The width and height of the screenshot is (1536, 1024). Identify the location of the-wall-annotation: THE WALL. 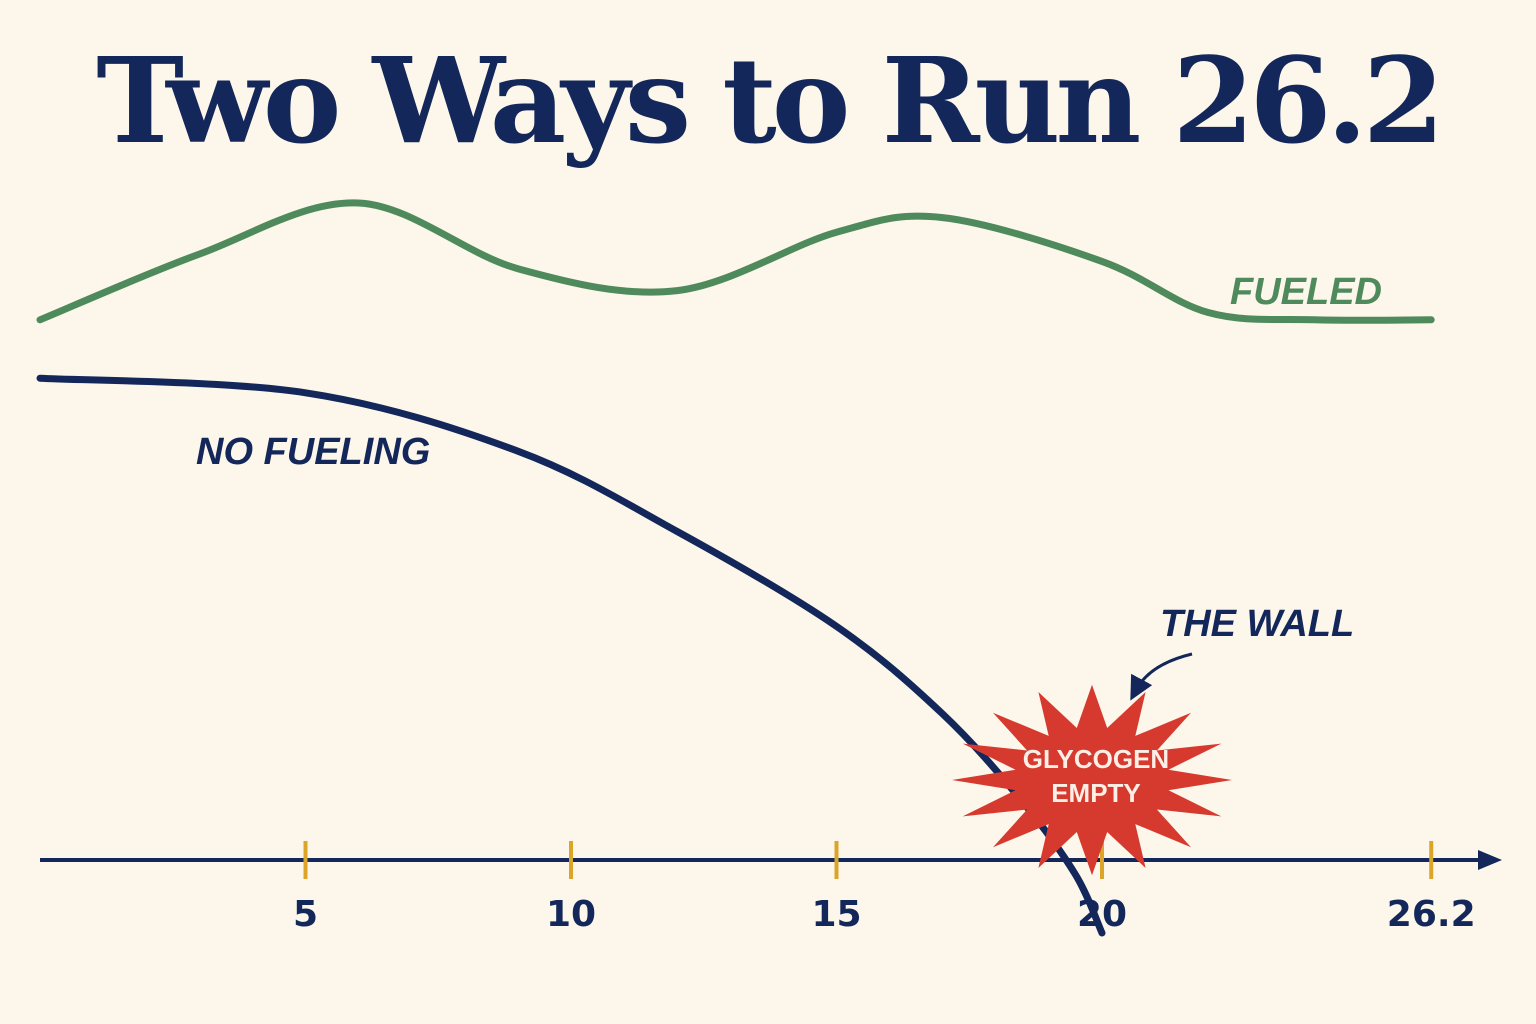
(1257, 624).